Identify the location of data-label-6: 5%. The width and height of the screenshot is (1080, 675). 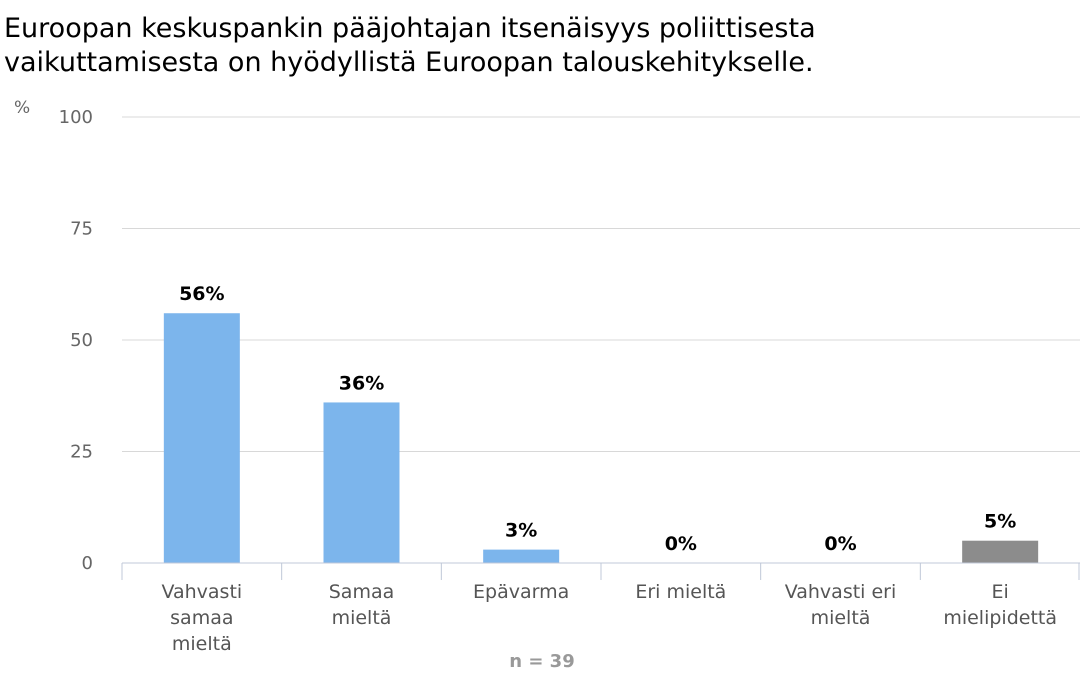
(1000, 522).